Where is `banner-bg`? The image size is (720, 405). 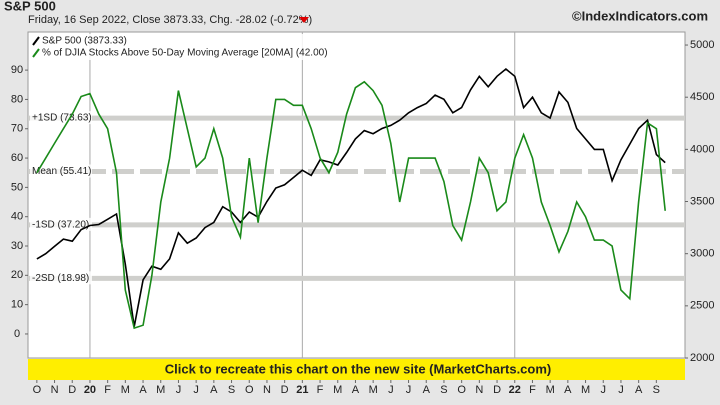
banner-bg is located at coordinates (356, 369).